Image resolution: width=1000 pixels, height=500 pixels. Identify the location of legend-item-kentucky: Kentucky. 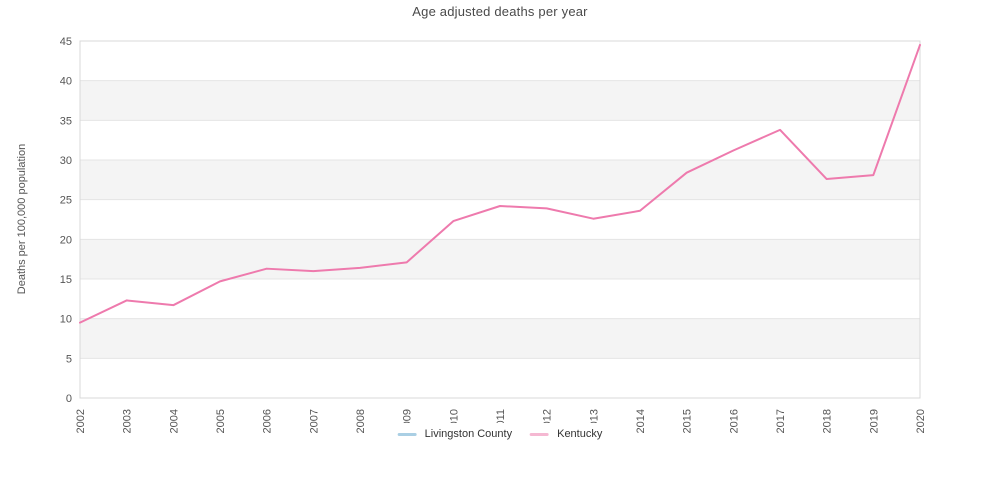
(566, 434).